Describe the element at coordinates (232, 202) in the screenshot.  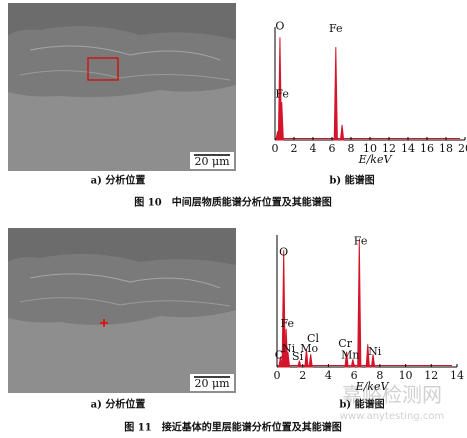
I see `caption: 图 10 中间层物质能谱分析位置及其能谱图` at that location.